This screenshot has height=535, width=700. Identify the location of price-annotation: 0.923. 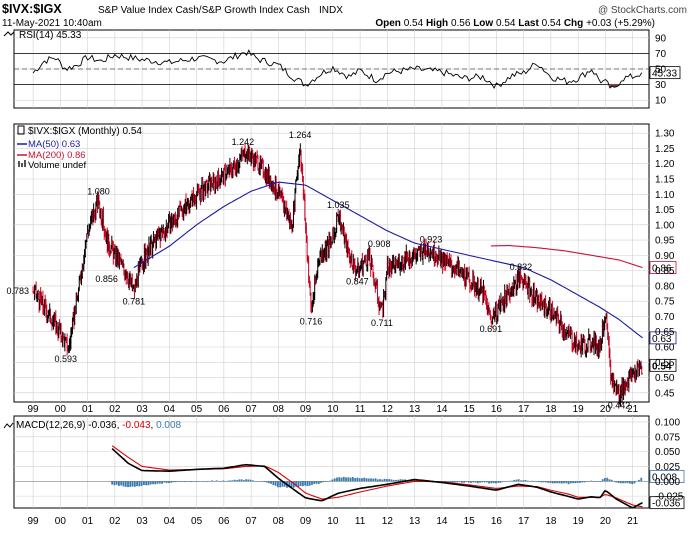
(431, 239).